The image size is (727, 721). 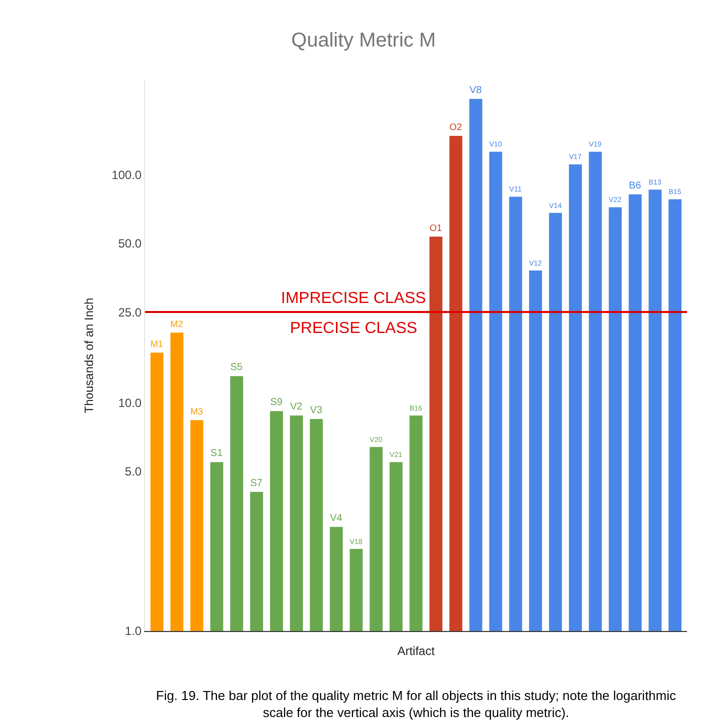 I want to click on y-axis-title: Thousands of an Inch, so click(x=89, y=356).